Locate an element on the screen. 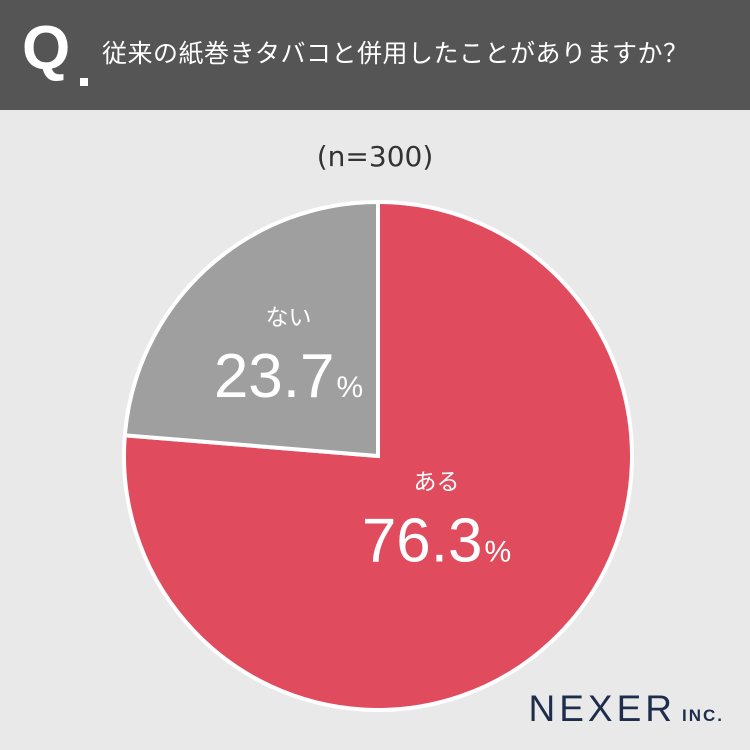  logo-suffix: INC. is located at coordinates (703, 715).